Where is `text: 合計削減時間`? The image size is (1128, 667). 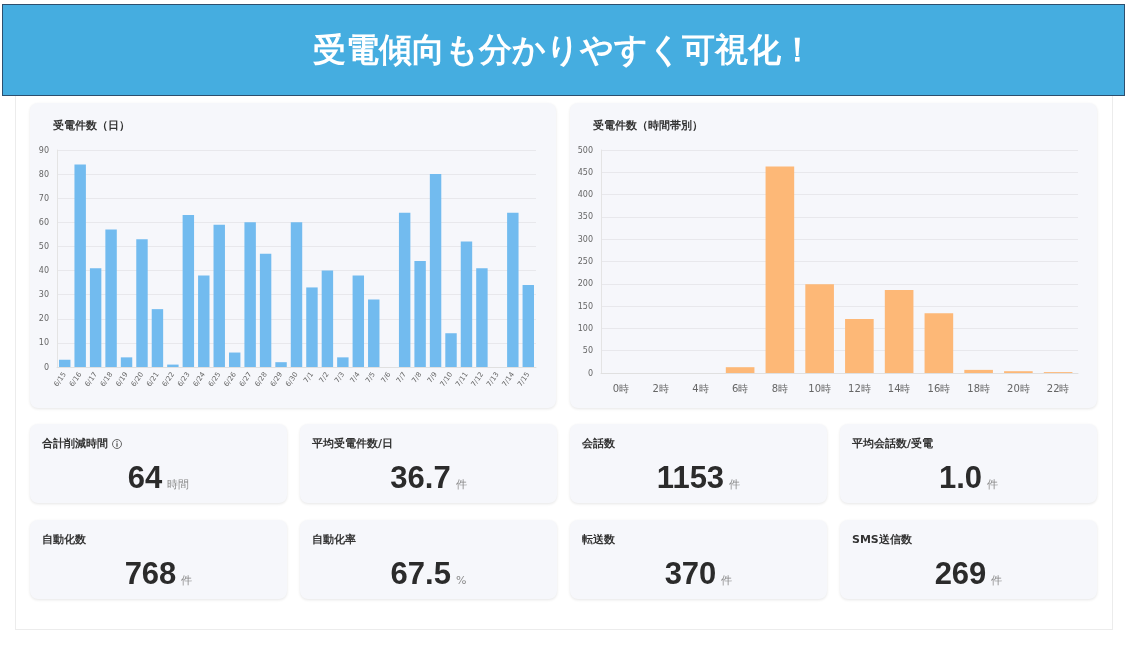 text: 合計削減時間 is located at coordinates (75, 443).